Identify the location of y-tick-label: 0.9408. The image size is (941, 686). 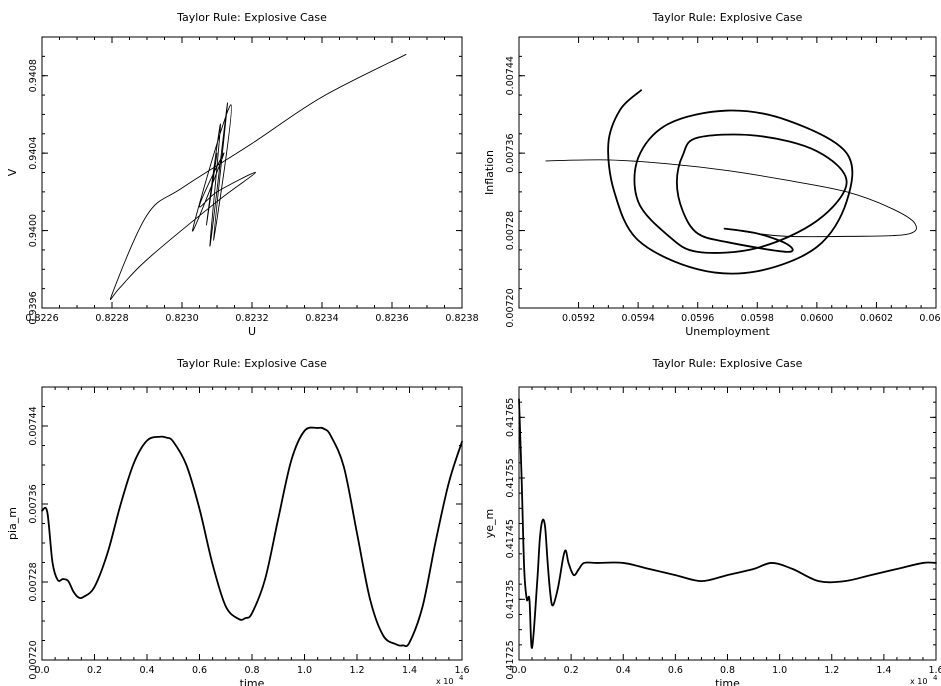
(33, 75).